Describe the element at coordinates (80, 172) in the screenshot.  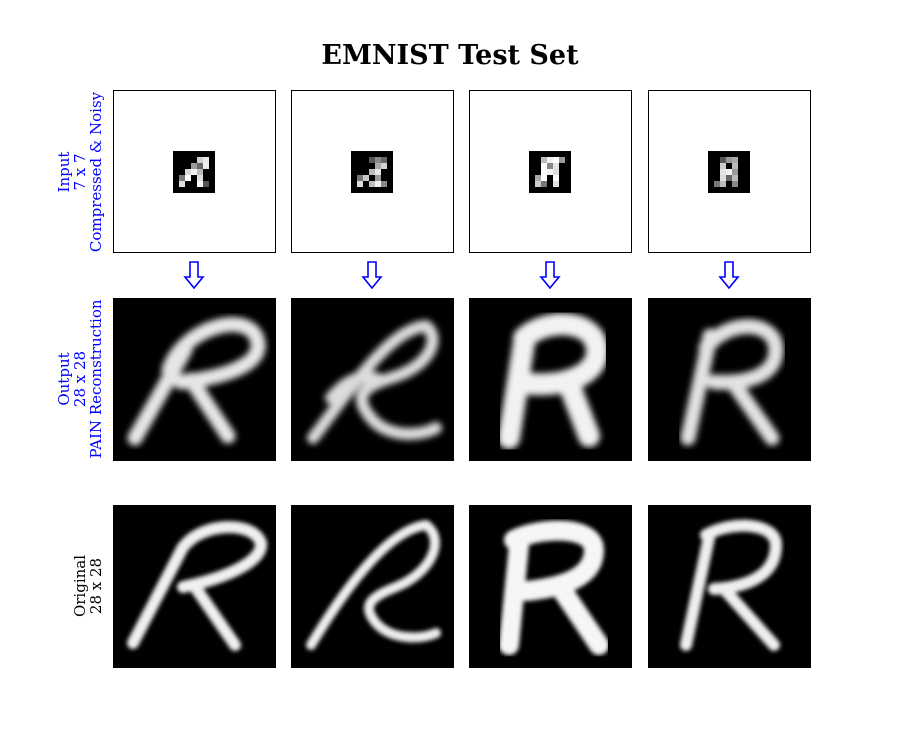
I see `row-label-input-line-2: 7 x 7` at that location.